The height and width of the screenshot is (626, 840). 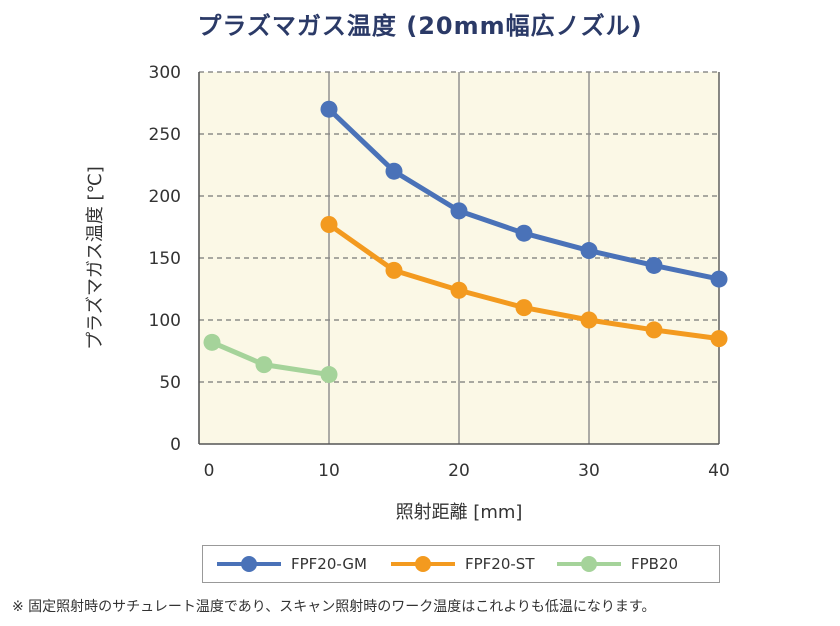 I want to click on legend-label: FPB20, so click(x=655, y=564).